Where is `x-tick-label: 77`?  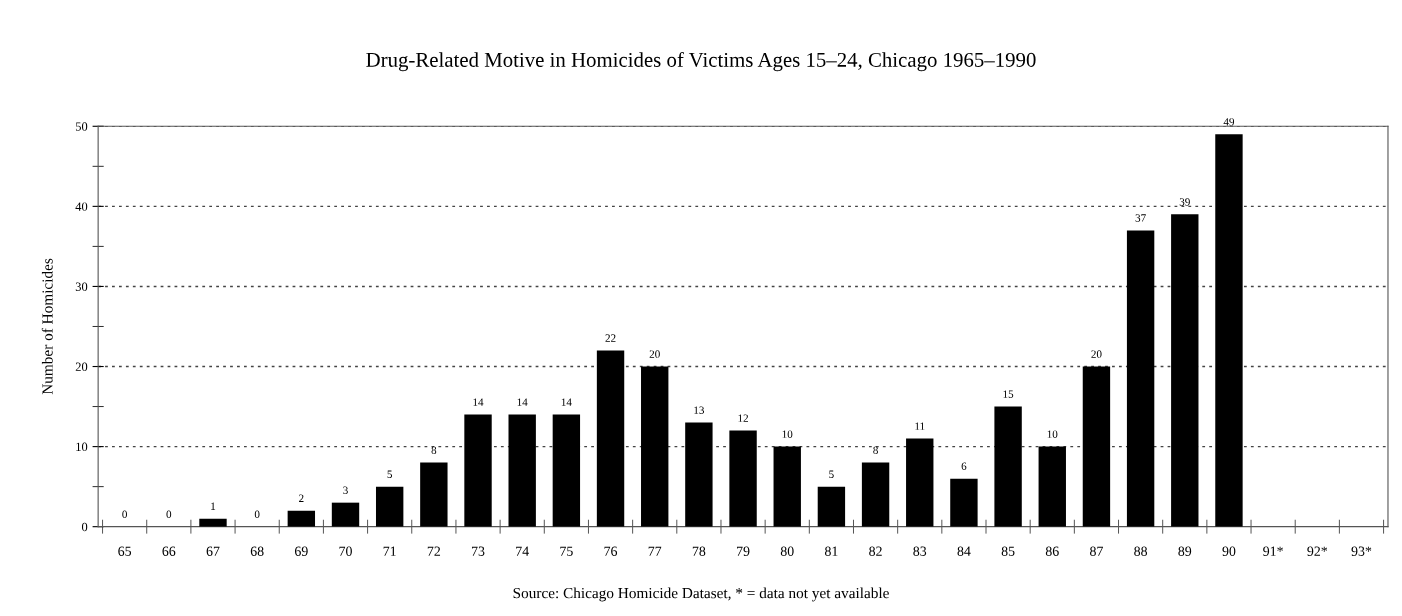
x-tick-label: 77 is located at coordinates (655, 551).